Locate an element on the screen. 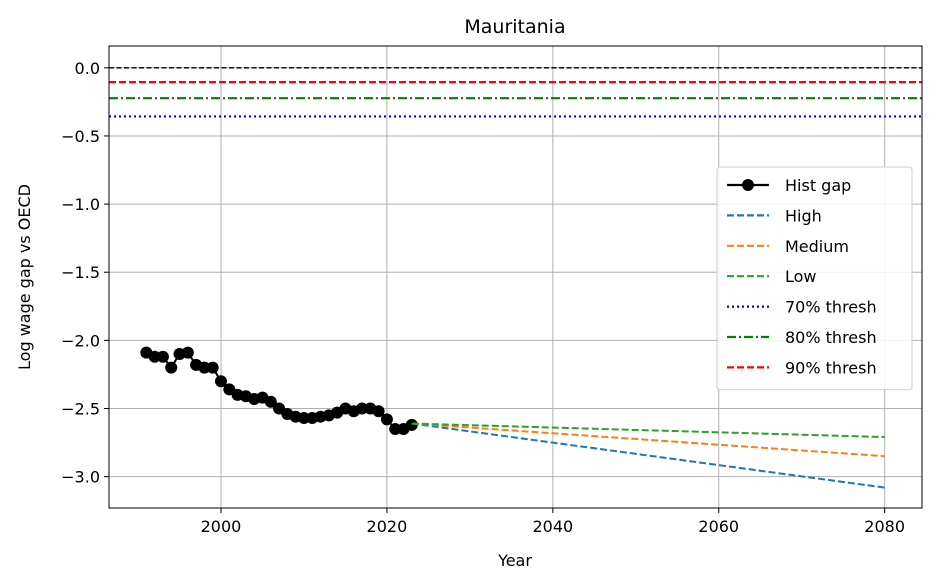  x-tick-label: 2060 is located at coordinates (718, 526).